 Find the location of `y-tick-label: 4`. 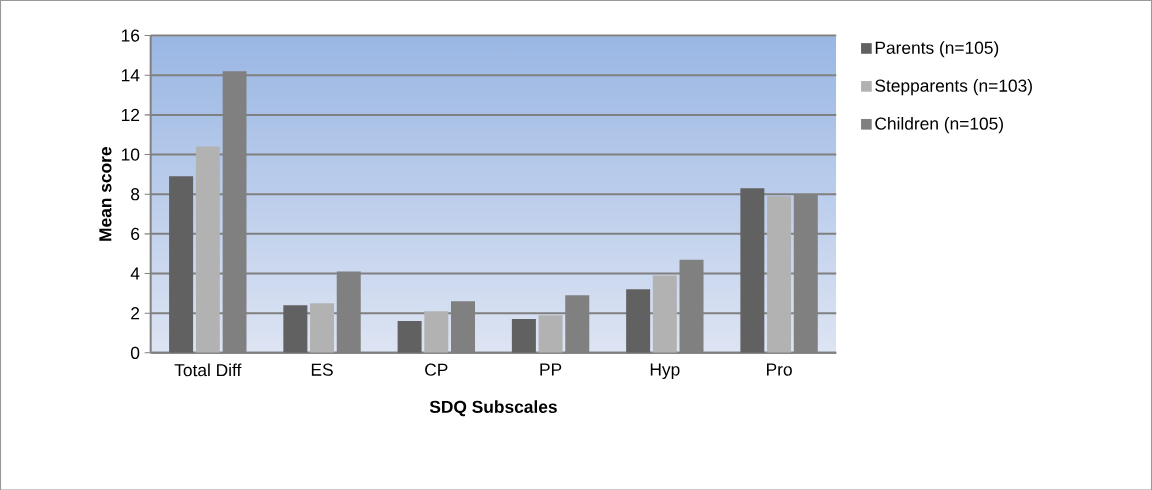

y-tick-label: 4 is located at coordinates (135, 273).